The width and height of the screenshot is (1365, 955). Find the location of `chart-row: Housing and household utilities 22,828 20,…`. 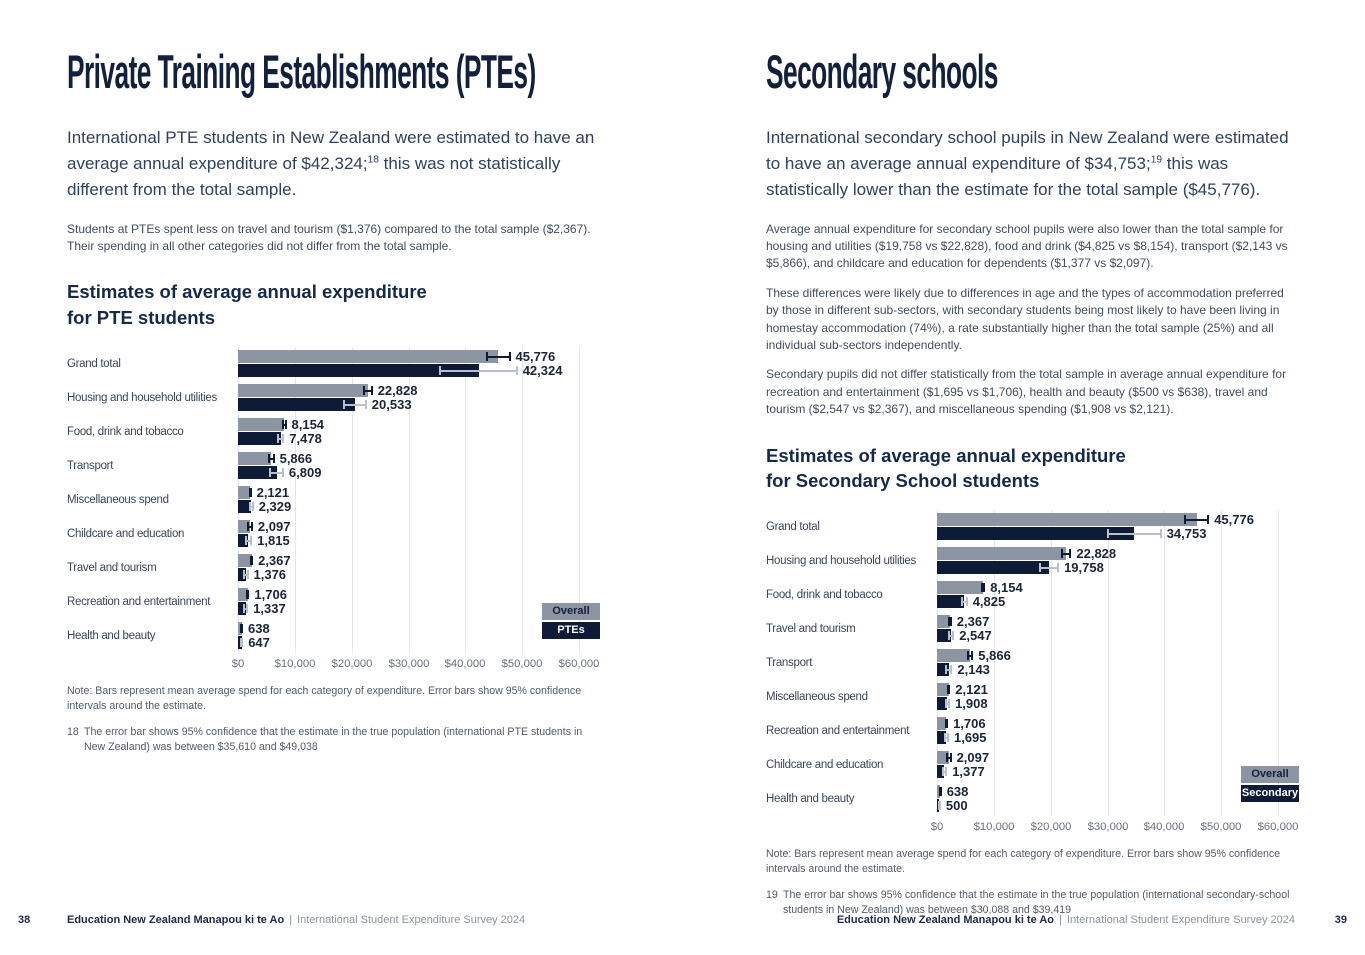

chart-row: Housing and household utilities 22,828 20,… is located at coordinates (332, 398).